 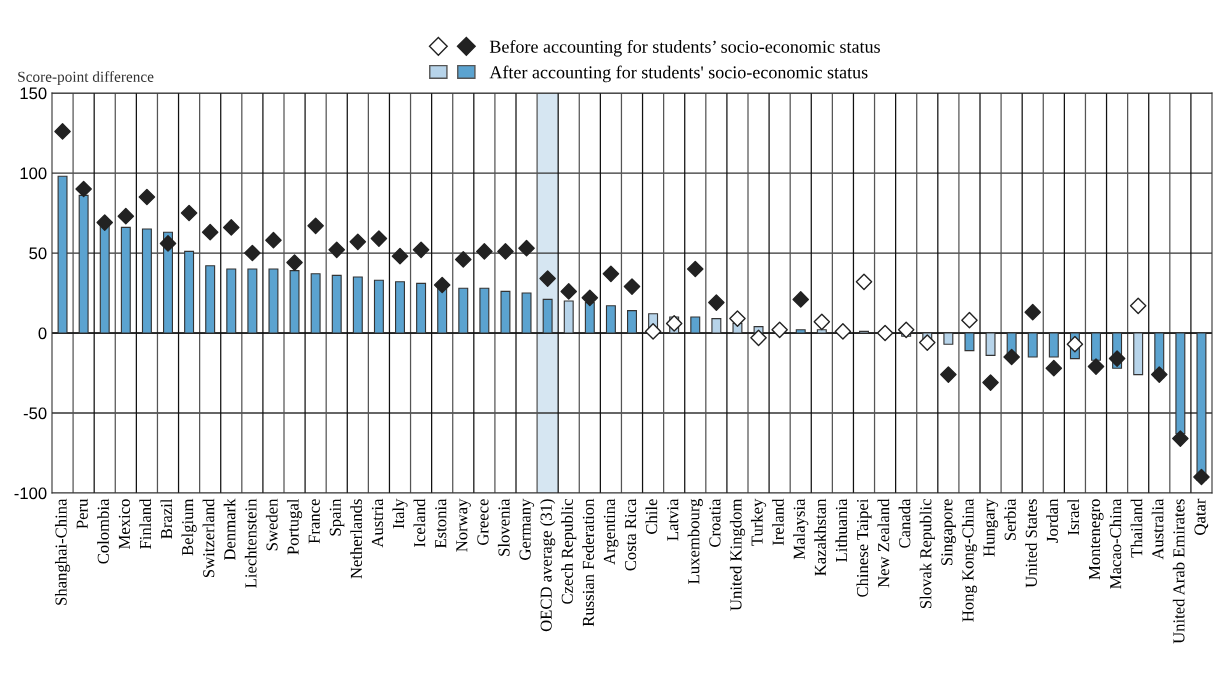 I want to click on x-tick-label: Greece, so click(x=483, y=522).